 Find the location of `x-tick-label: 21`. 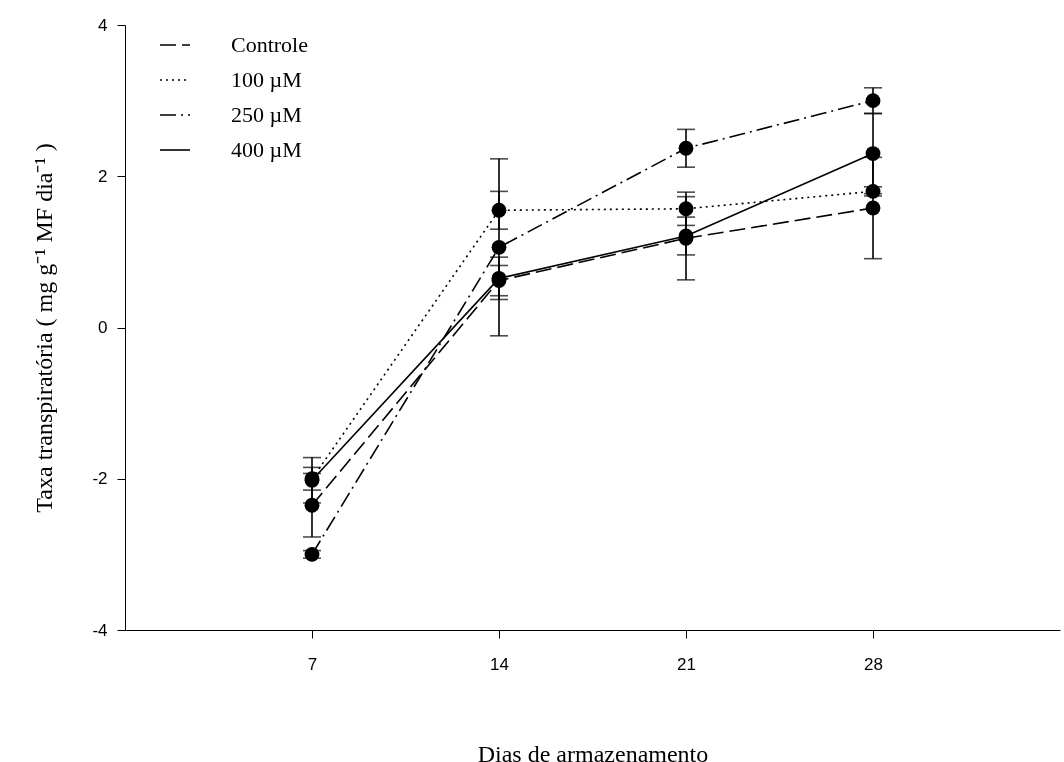

x-tick-label: 21 is located at coordinates (686, 664).